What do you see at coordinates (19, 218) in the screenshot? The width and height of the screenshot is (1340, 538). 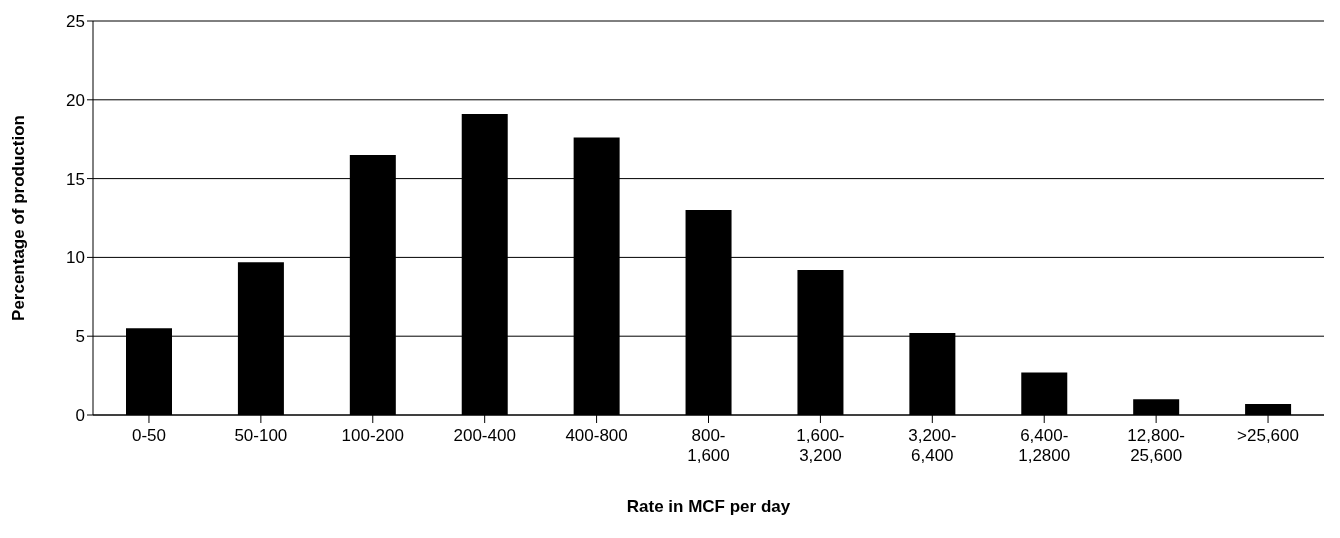 I see `y-axis-title: Percentage of production` at bounding box center [19, 218].